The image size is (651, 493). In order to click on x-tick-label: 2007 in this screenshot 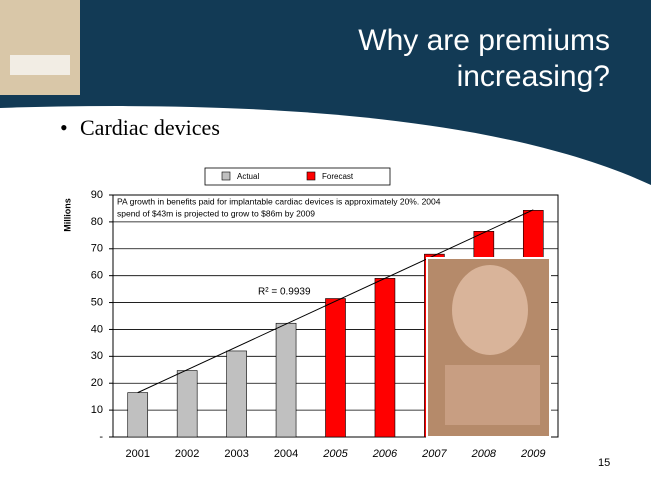, I will do `click(434, 454)`.